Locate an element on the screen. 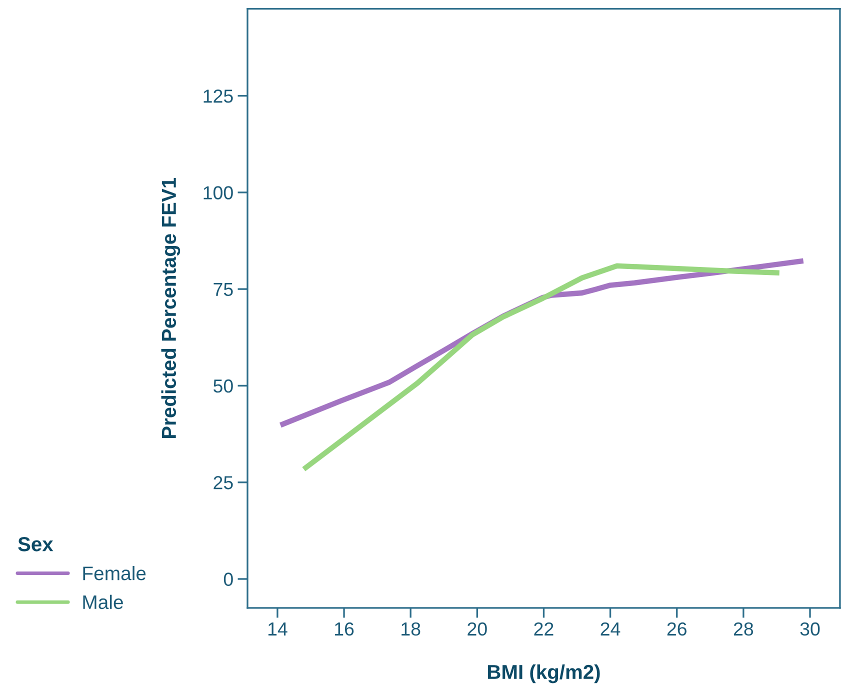 This screenshot has height=689, width=843. y-axis-title: Predicted Percentage FEV1 is located at coordinates (170, 308).